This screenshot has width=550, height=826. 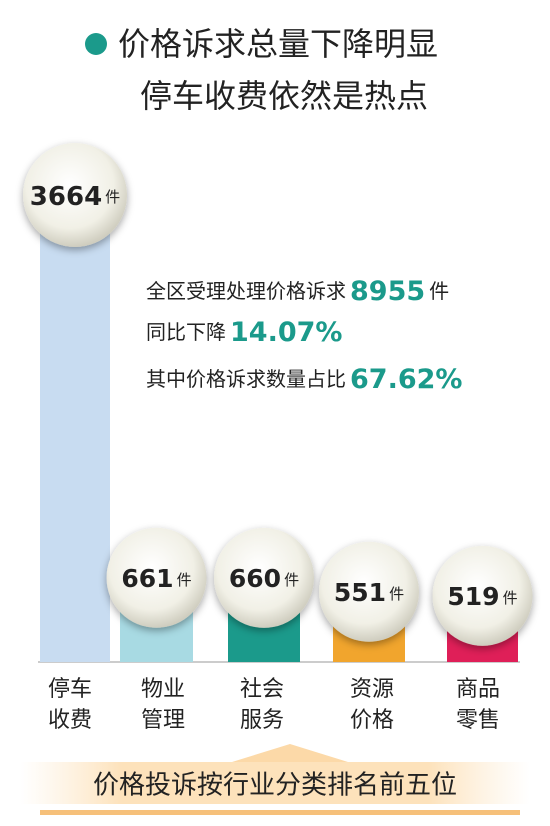 What do you see at coordinates (286, 332) in the screenshot?
I see `stat-value: 14.07%` at bounding box center [286, 332].